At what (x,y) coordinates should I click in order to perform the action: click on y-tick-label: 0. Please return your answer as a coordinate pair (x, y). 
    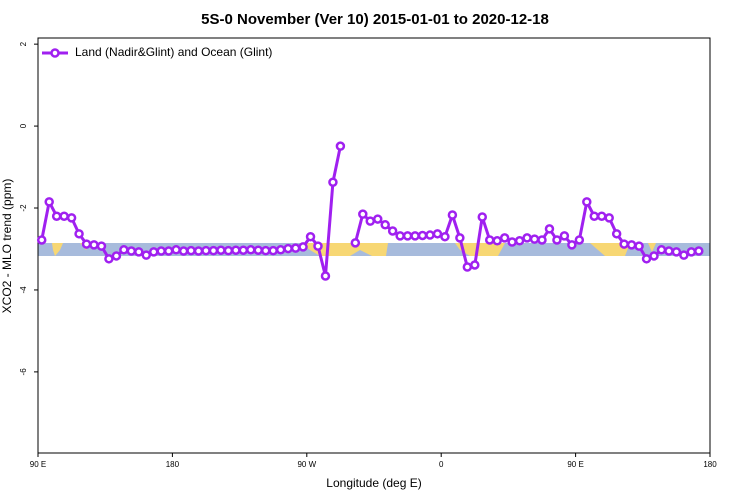
    Looking at the image, I should click on (23, 125).